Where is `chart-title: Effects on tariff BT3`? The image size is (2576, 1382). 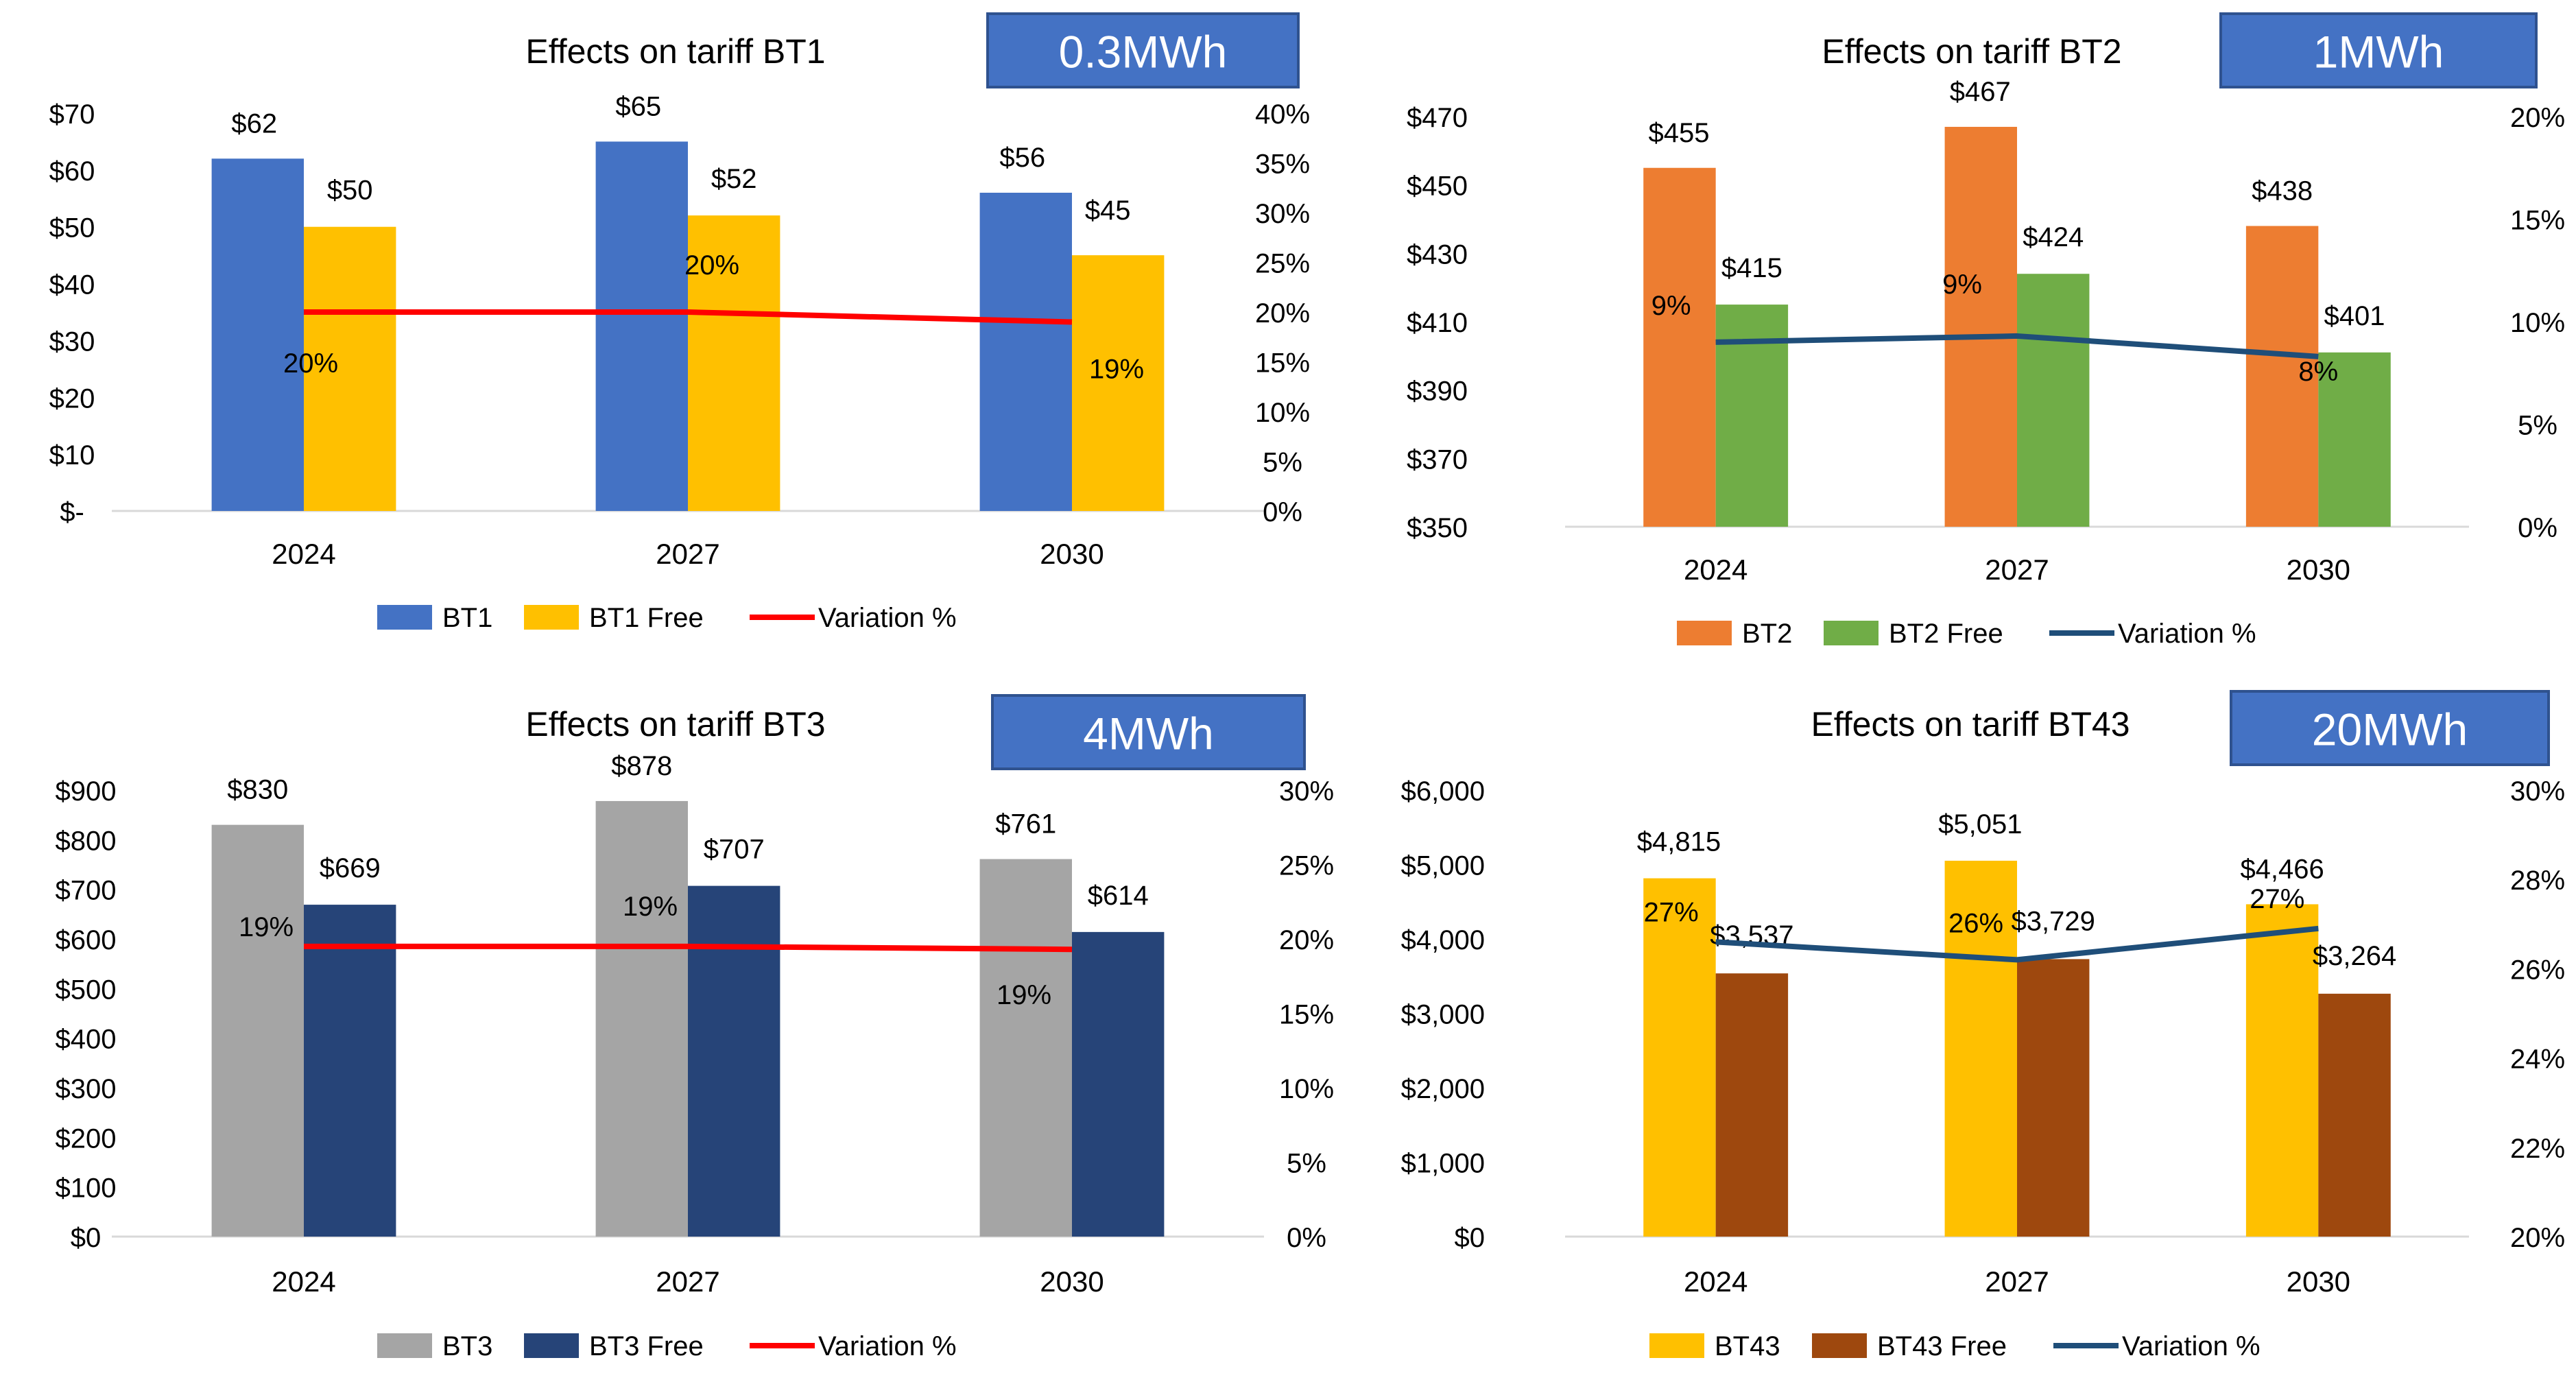
chart-title: Effects on tariff BT3 is located at coordinates (675, 724).